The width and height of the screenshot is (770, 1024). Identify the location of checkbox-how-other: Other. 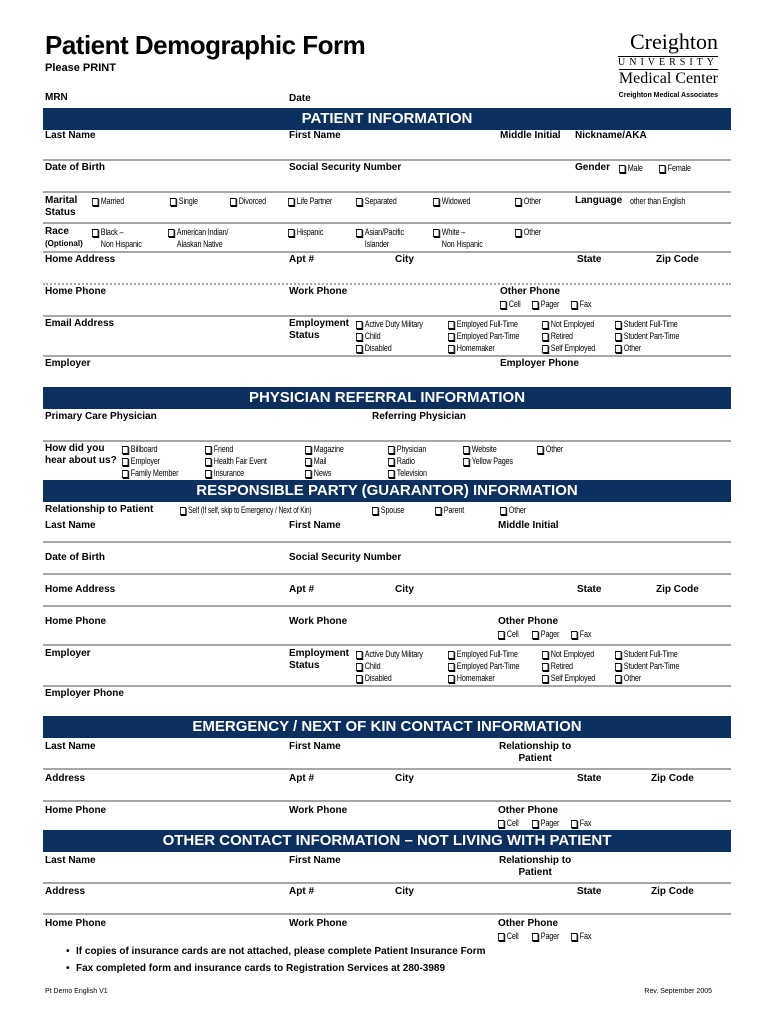
(550, 449).